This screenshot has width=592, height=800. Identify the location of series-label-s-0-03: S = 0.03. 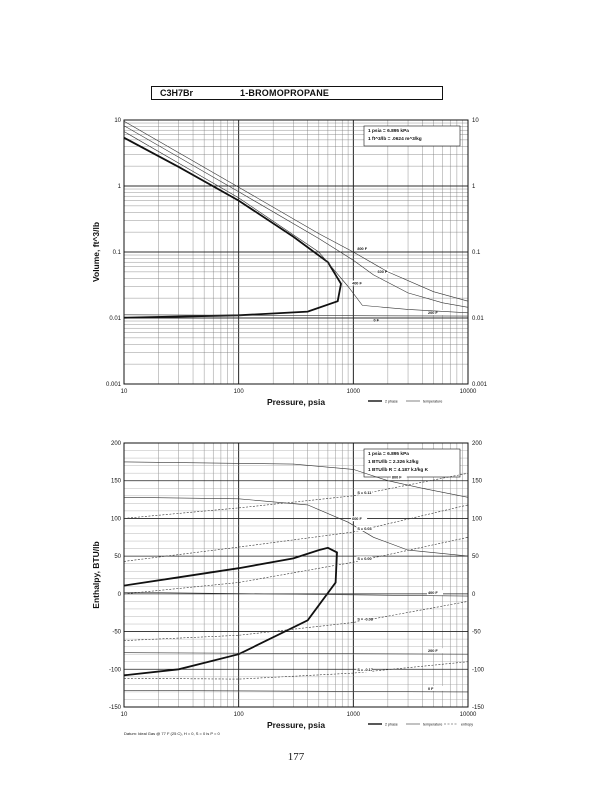
(364, 529).